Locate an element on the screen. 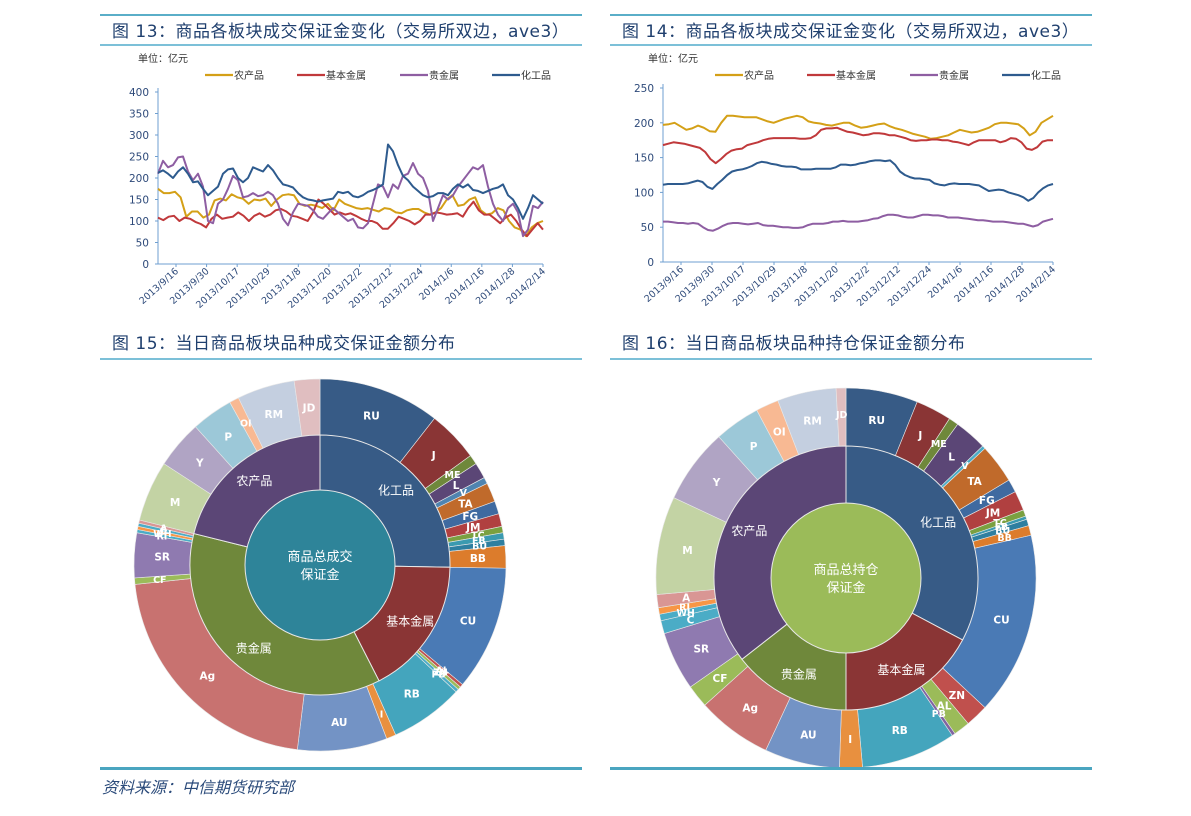  legend-item: 贵金属 is located at coordinates (954, 75).